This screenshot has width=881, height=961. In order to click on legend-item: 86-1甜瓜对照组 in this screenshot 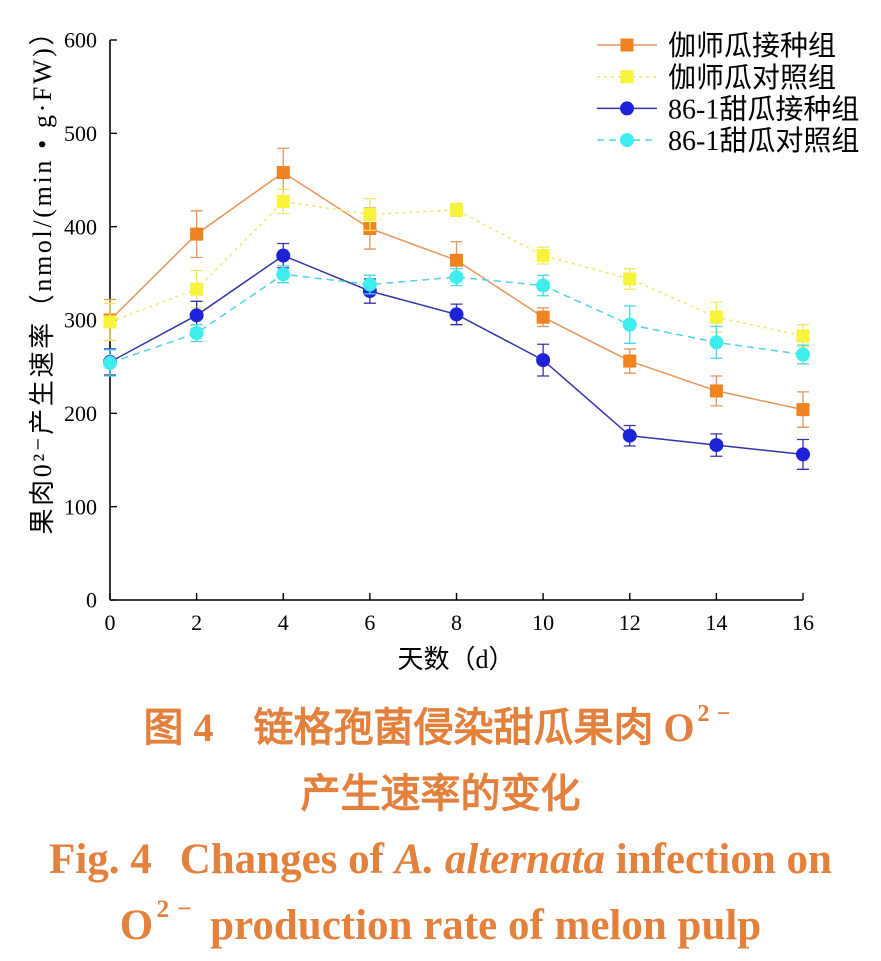, I will do `click(728, 141)`.